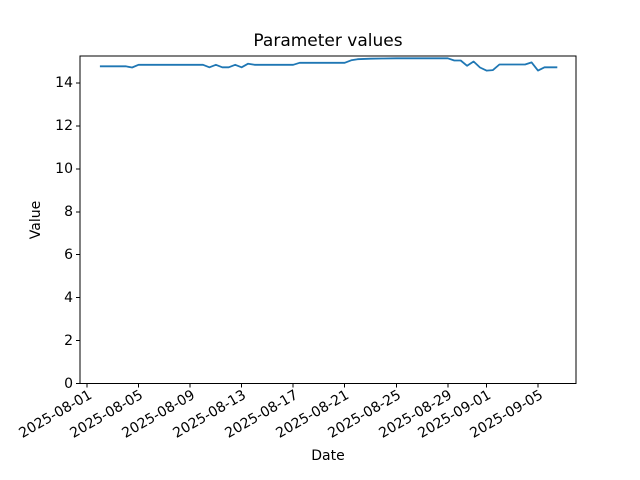 Image resolution: width=640 pixels, height=480 pixels. I want to click on y-tick-label: 14, so click(64, 83).